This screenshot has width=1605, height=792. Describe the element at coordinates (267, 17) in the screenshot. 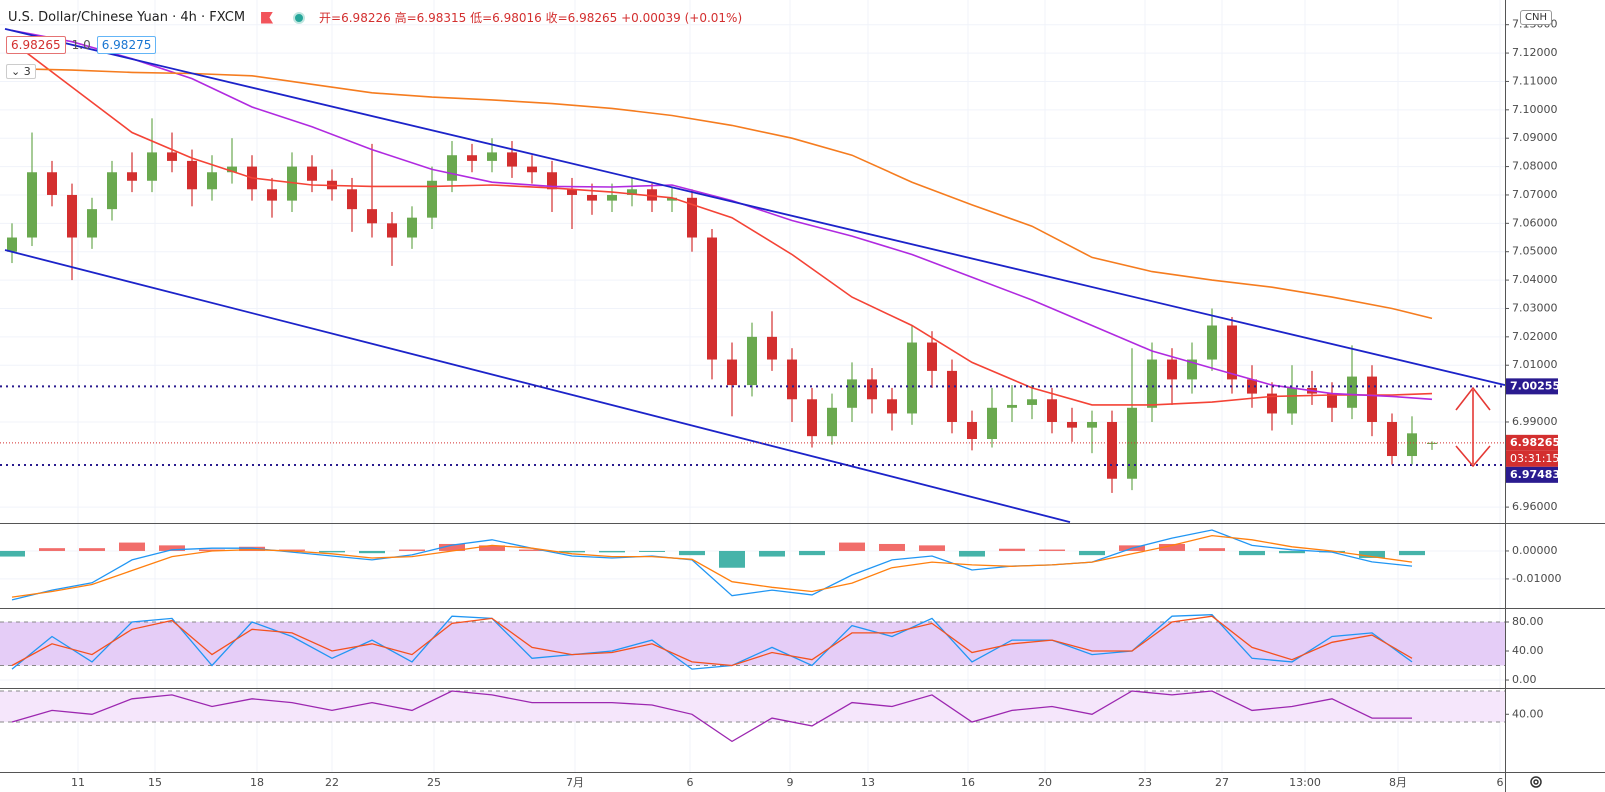

I see `flag-icon` at that location.